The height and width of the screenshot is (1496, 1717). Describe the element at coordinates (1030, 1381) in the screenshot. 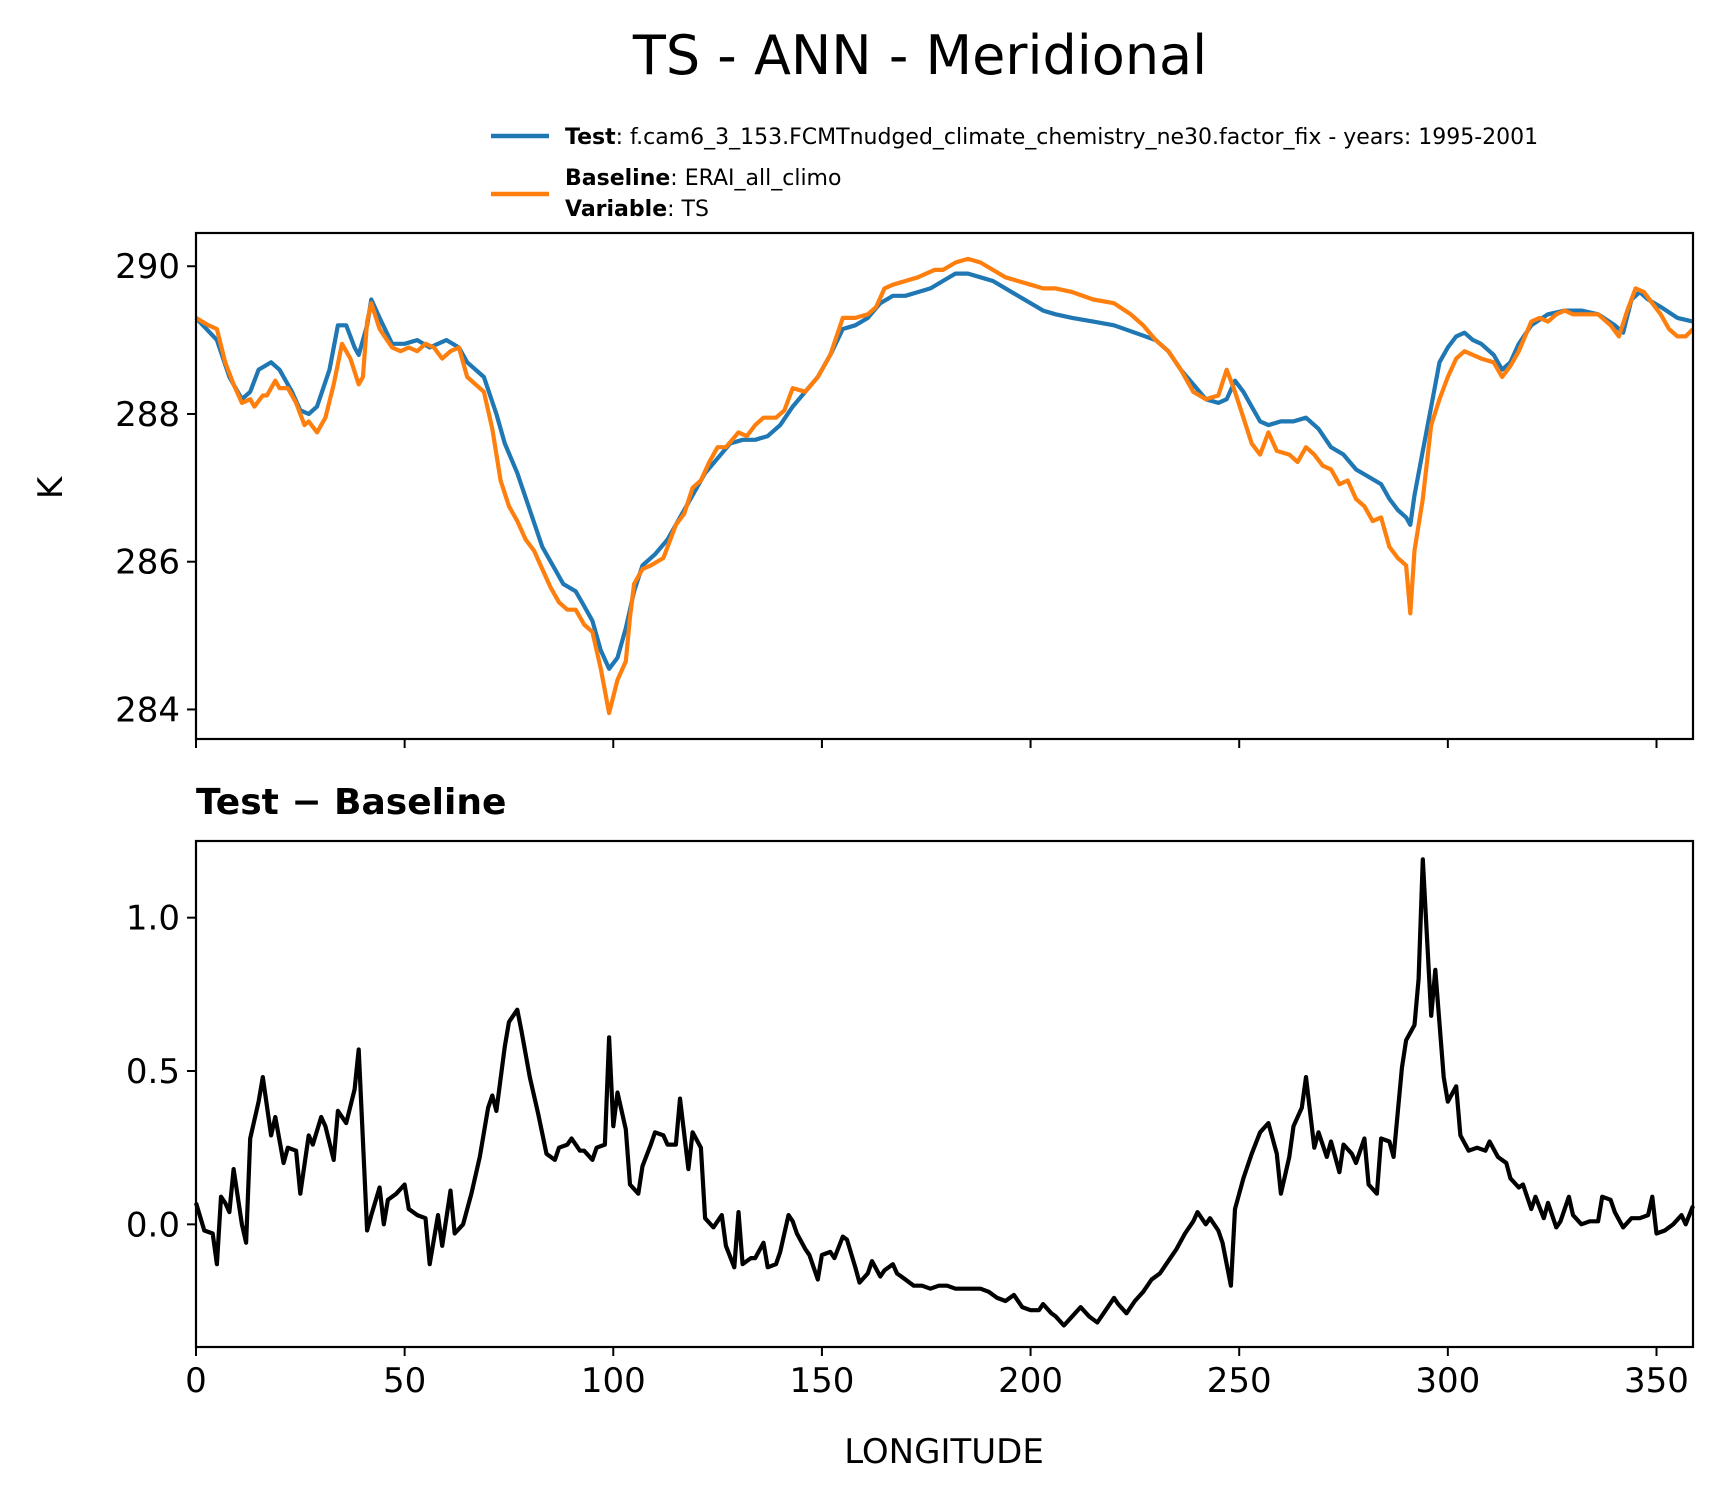

I see `bot-x-tick-label: 200` at that location.